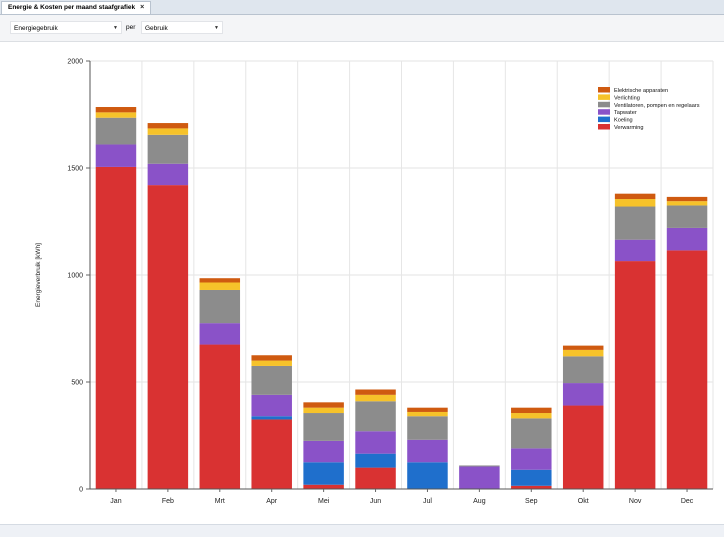  Describe the element at coordinates (427, 501) in the screenshot. I see `x-tick-label: Jul` at that location.